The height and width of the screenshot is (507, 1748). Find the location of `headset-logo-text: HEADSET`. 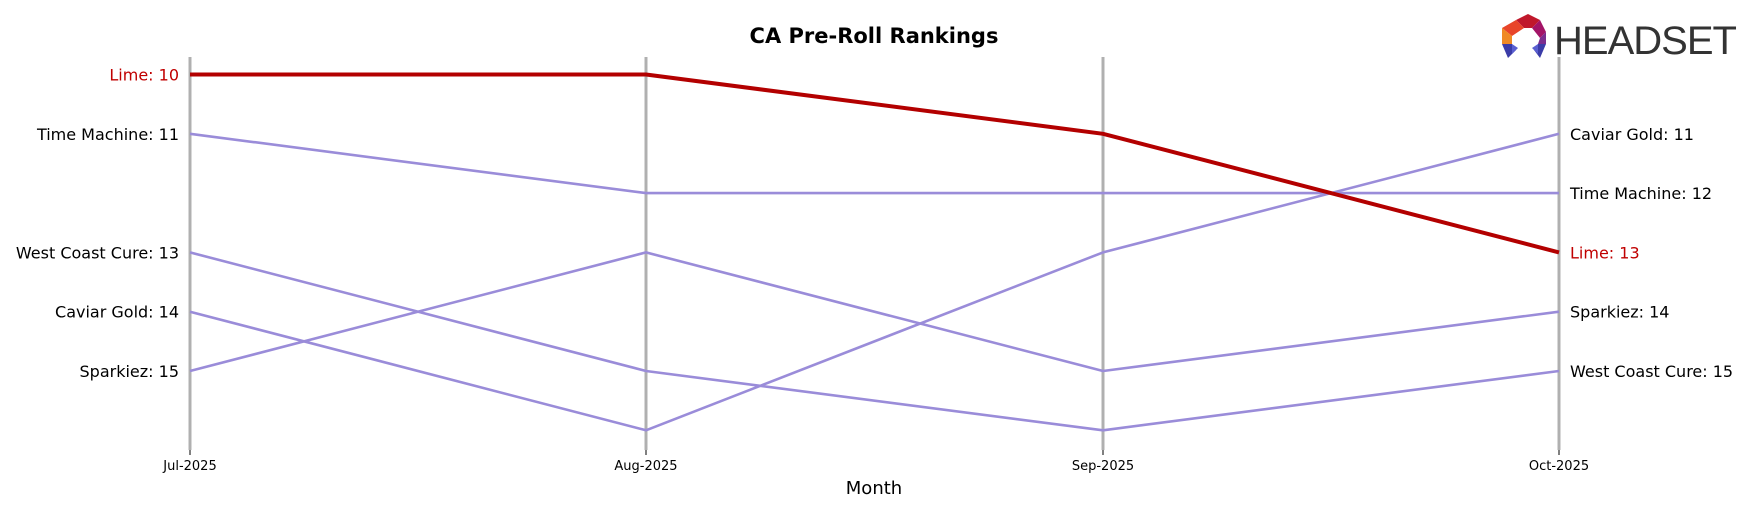

headset-logo-text: HEADSET is located at coordinates (1645, 41).